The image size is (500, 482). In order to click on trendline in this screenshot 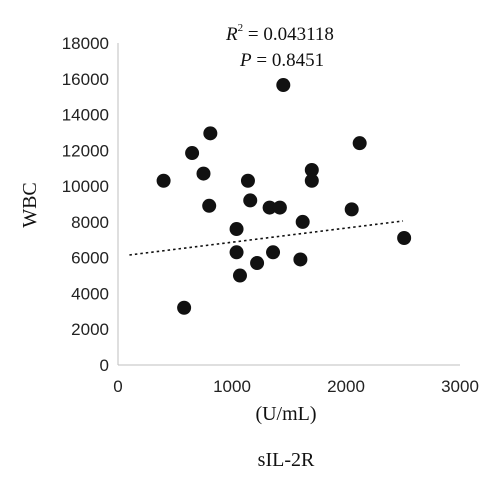, I will do `click(266, 238)`.